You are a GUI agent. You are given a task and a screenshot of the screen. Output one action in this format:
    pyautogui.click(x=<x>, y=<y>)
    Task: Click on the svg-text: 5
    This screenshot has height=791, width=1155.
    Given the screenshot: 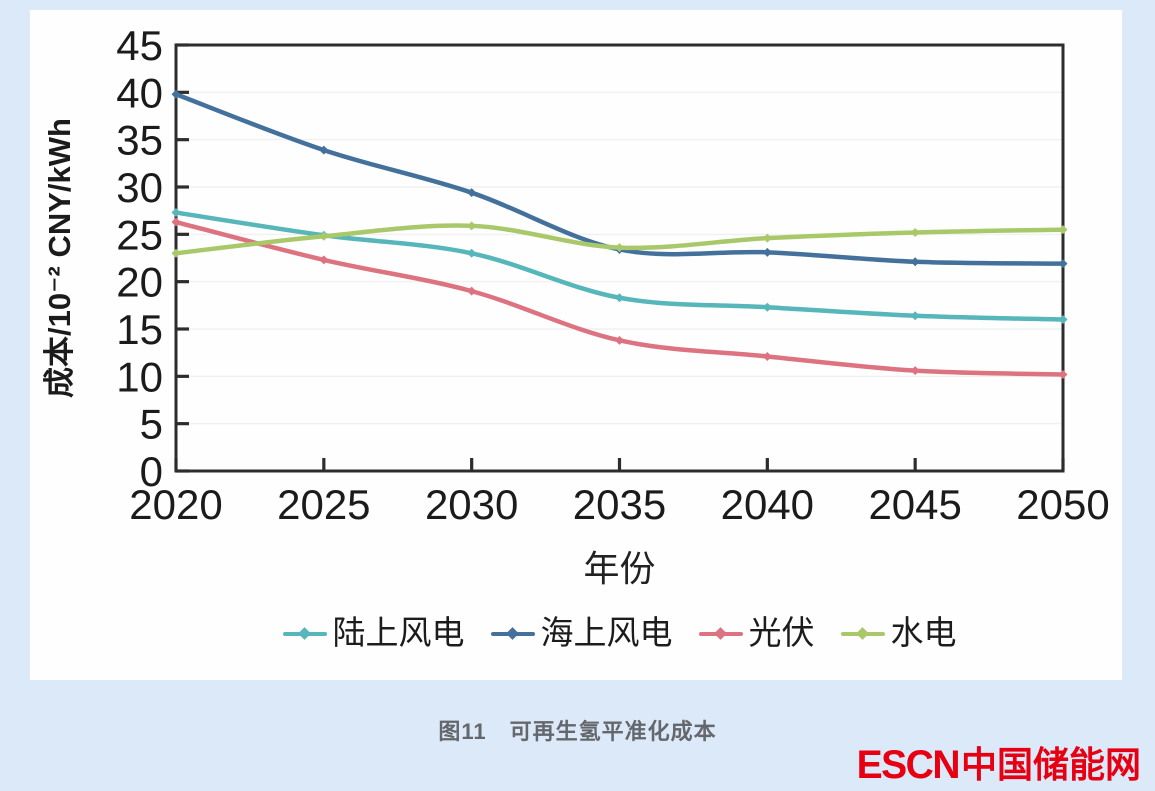 What is the action you would take?
    pyautogui.click(x=151, y=424)
    